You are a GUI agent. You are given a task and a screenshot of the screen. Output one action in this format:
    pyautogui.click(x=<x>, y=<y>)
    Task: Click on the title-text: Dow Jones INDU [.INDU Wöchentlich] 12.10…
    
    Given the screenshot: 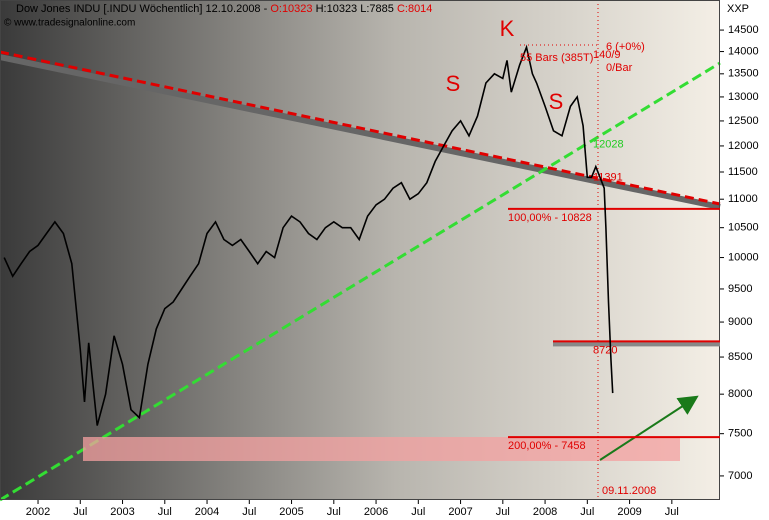 What is the action you would take?
    pyautogui.click(x=224, y=9)
    